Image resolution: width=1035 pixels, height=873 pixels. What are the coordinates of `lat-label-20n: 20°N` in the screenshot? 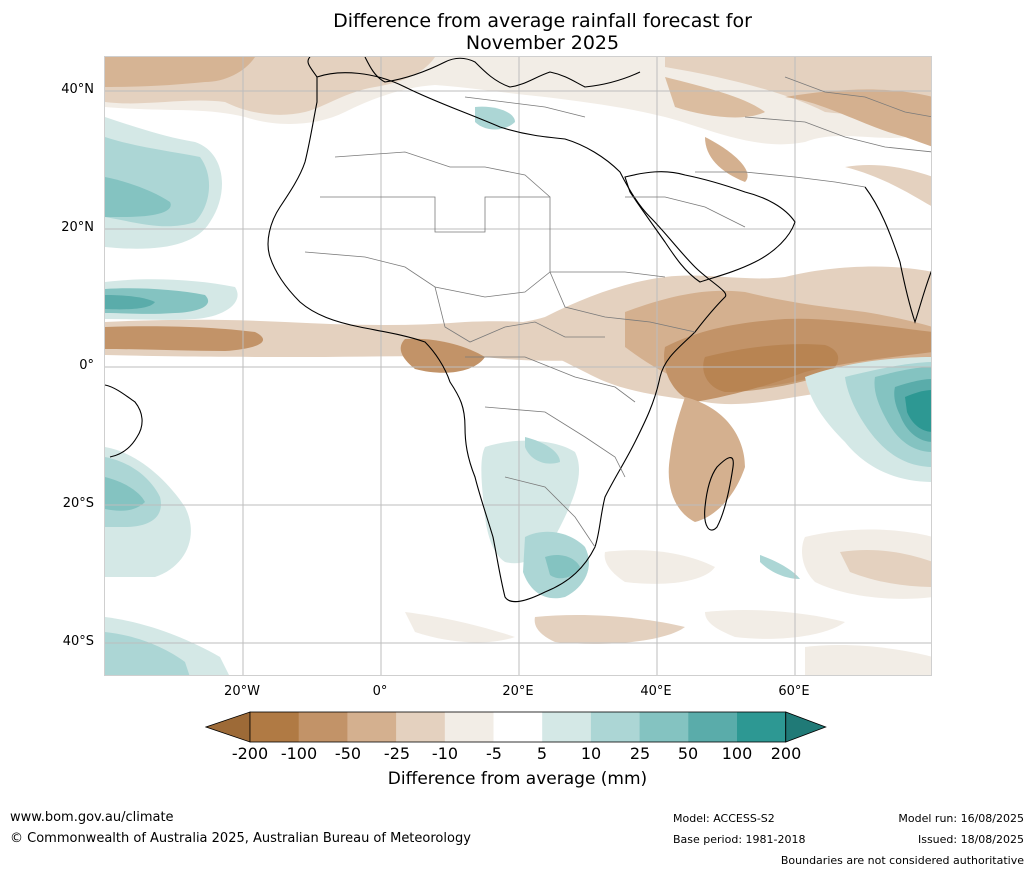 It's located at (77, 227).